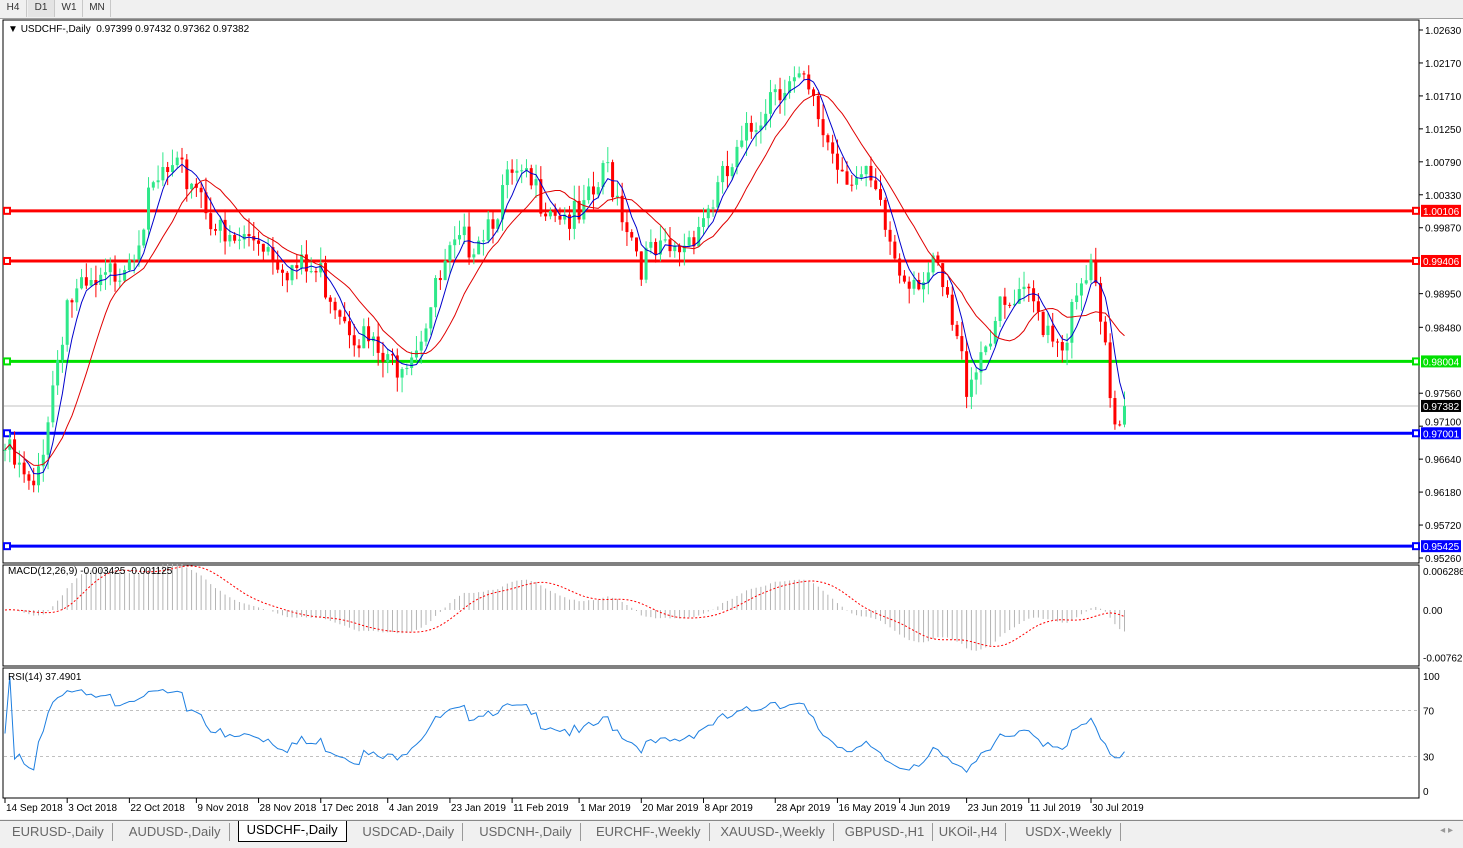 The height and width of the screenshot is (848, 1463). What do you see at coordinates (90, 571) in the screenshot?
I see `macd-label: MACD(12,26,9) -0.003425 -0.001125` at bounding box center [90, 571].